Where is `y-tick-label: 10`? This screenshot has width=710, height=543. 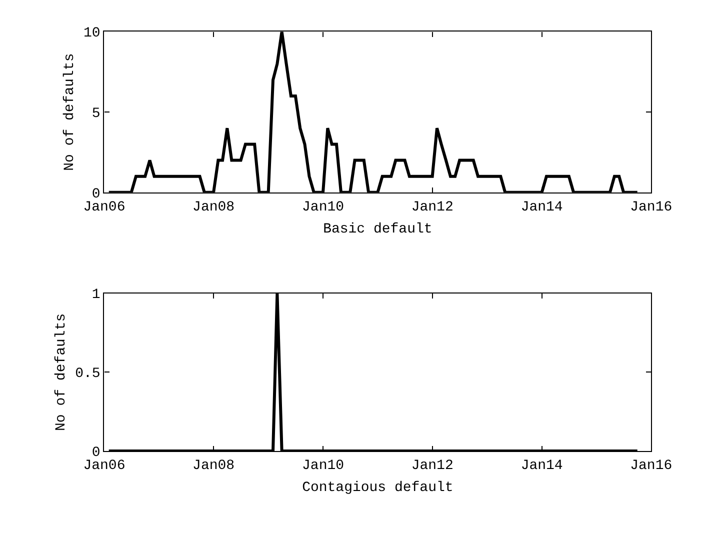 y-tick-label: 10 is located at coordinates (92, 34).